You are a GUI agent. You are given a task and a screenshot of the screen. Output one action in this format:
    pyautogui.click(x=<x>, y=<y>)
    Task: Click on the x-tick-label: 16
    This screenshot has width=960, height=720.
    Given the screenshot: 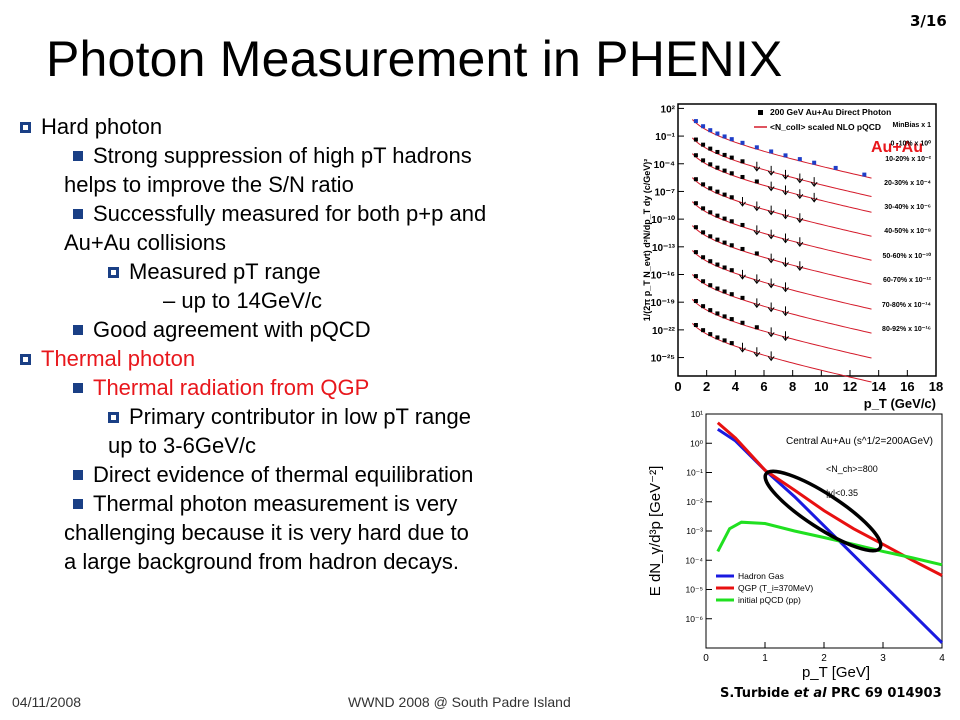 What is the action you would take?
    pyautogui.click(x=907, y=386)
    